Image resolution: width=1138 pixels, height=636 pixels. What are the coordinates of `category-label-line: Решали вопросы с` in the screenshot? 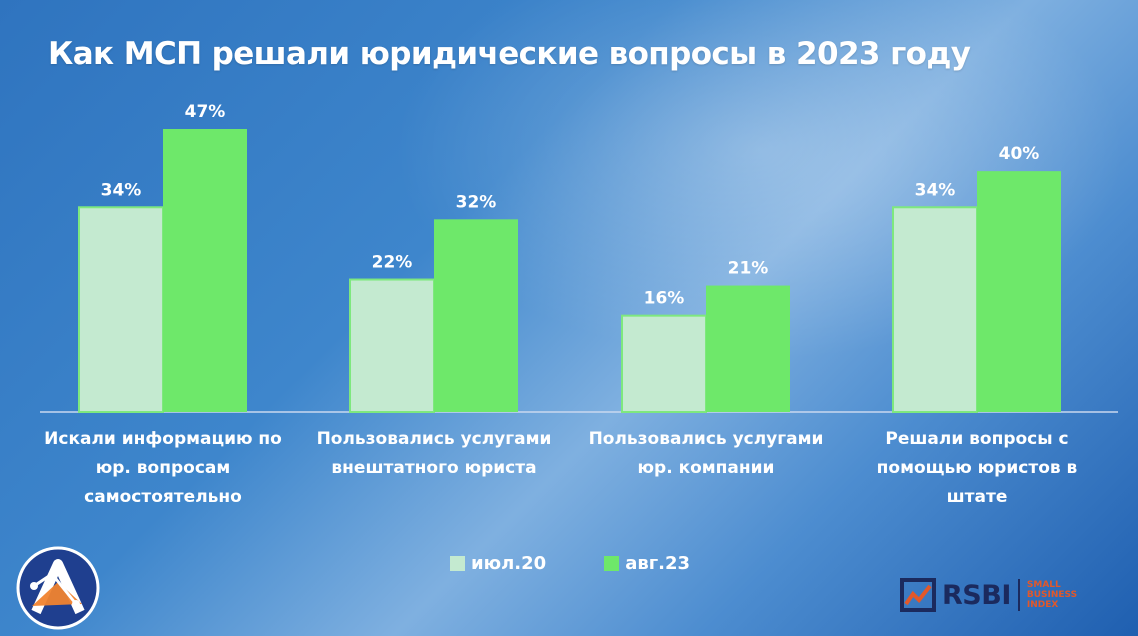 It's located at (977, 439).